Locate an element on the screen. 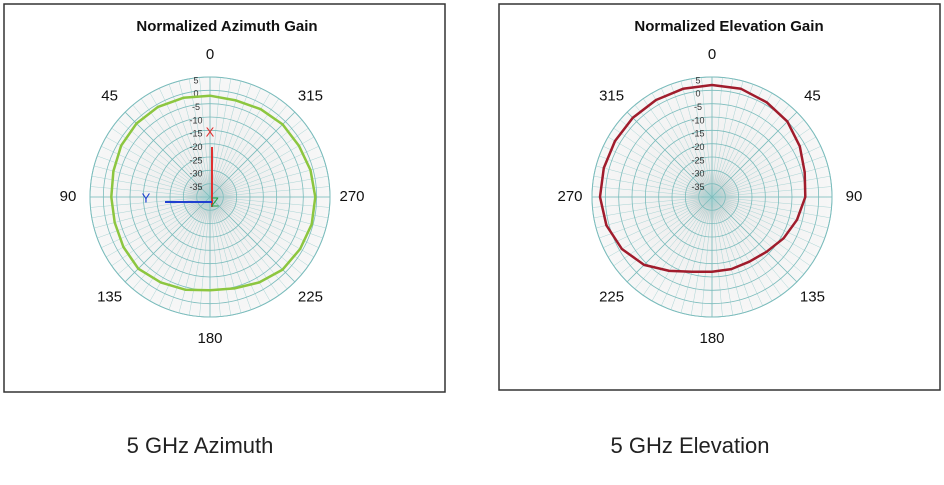  r-tick-label: 5 is located at coordinates (697, 80).